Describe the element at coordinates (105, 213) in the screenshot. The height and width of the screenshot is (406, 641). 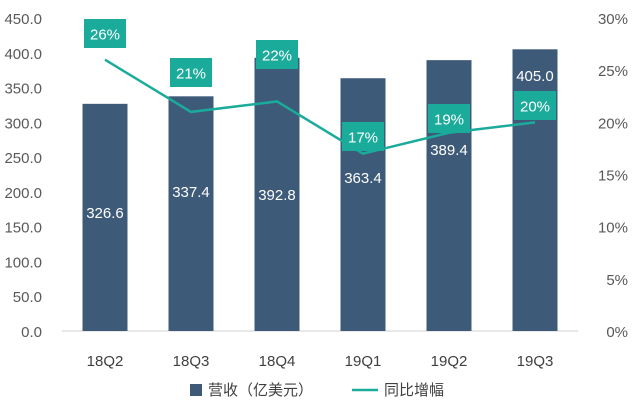
I see `revenue-label: 326.6` at that location.